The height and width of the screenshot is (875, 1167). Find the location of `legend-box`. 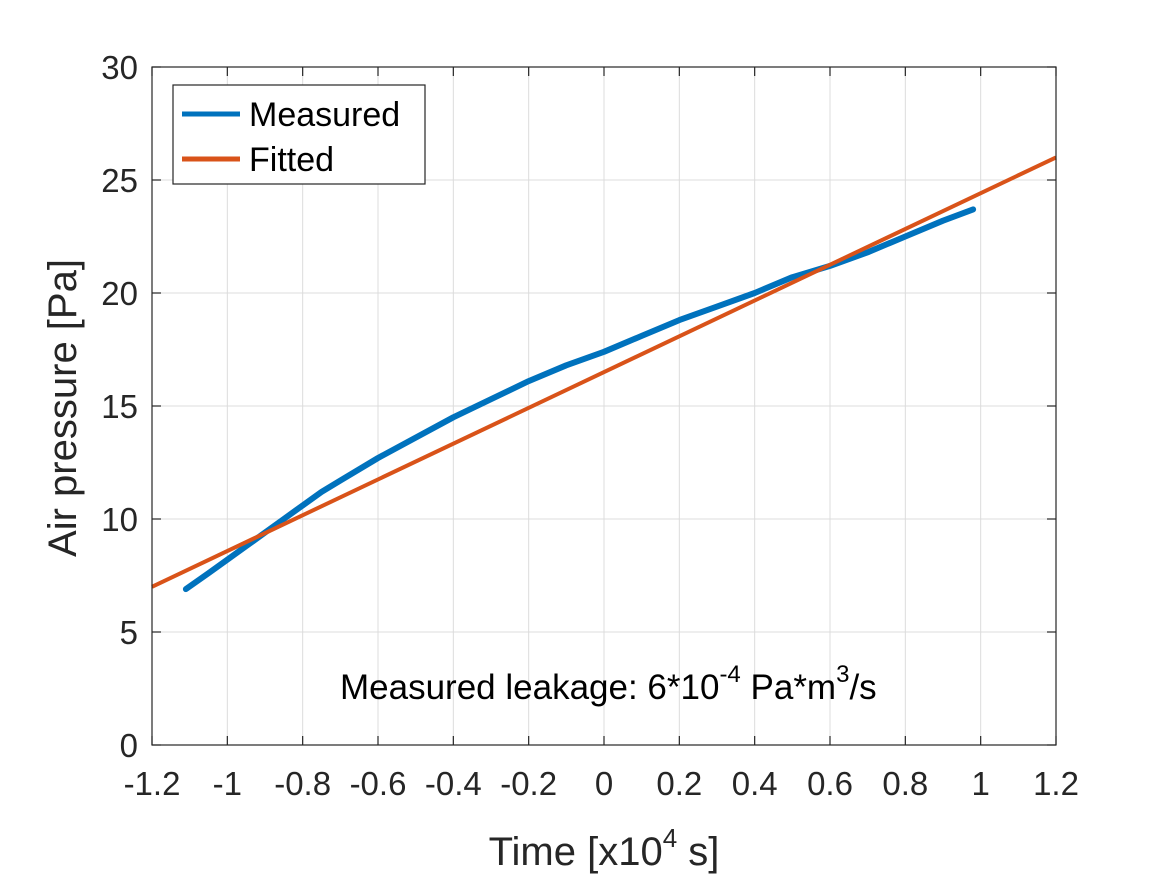

legend-box is located at coordinates (299, 134).